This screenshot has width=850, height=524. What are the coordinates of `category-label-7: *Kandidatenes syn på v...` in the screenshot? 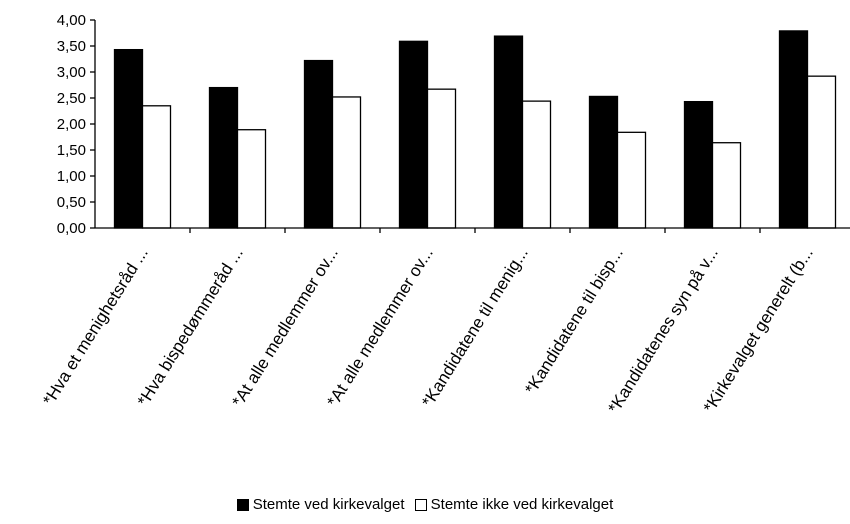 It's located at (663, 330).